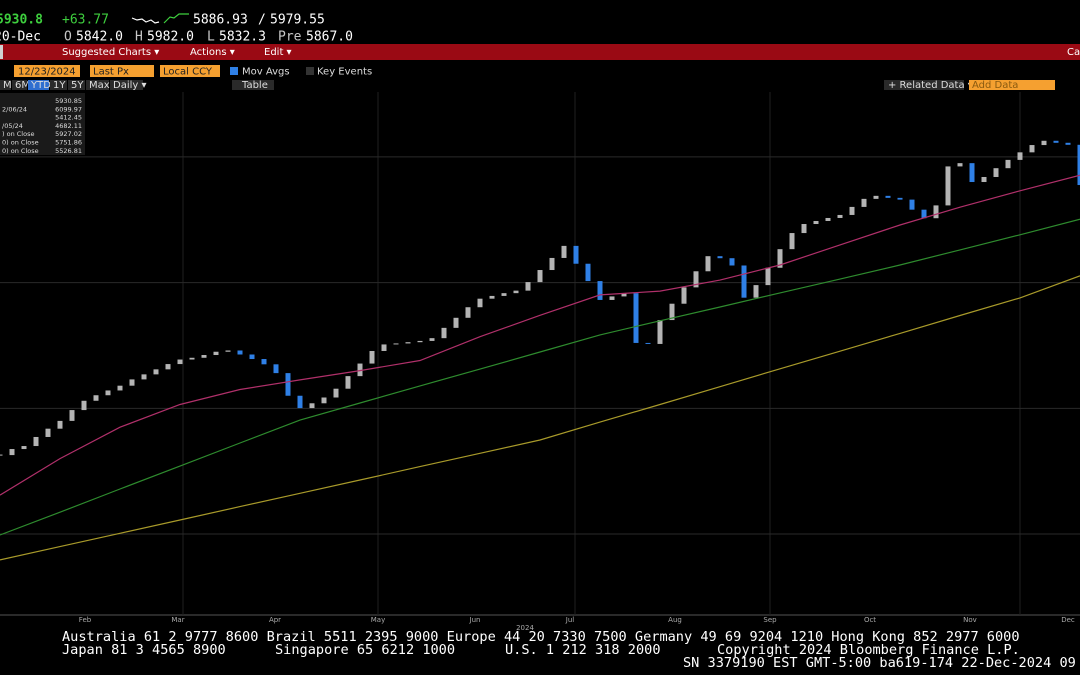 The image size is (1080, 675). I want to click on period-bar: M 6M YTD 1Y 5Y Max Daily ▾, so click(73, 85).